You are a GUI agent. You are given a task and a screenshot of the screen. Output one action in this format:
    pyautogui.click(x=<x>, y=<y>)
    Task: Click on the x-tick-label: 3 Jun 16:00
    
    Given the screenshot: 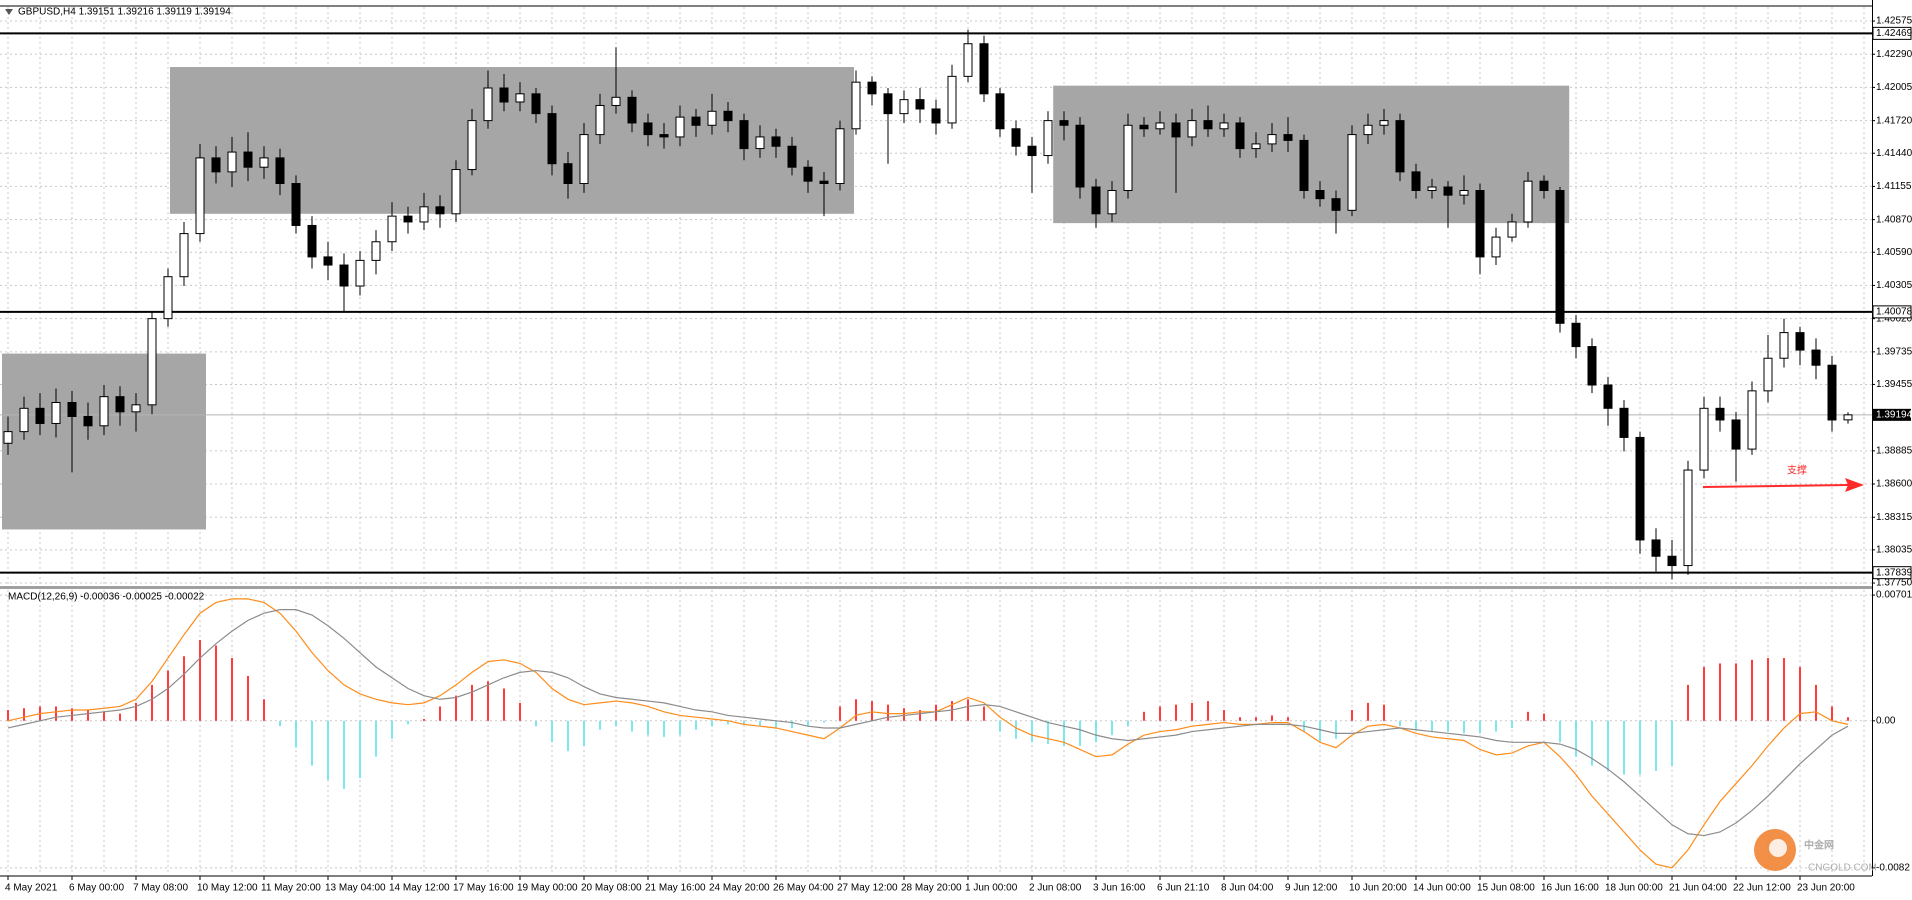 What is the action you would take?
    pyautogui.click(x=1119, y=888)
    